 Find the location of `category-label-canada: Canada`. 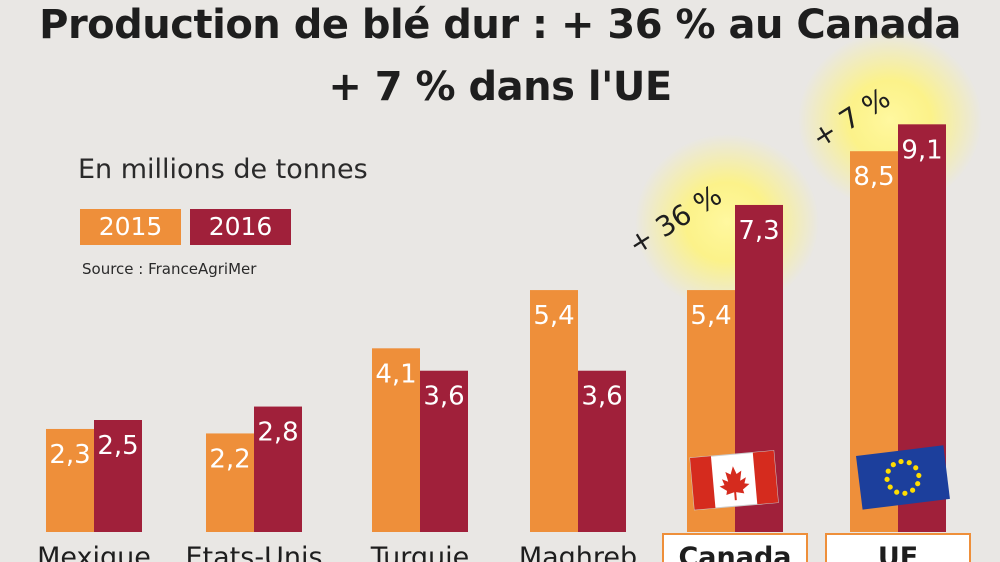

category-label-canada: Canada is located at coordinates (734, 552).